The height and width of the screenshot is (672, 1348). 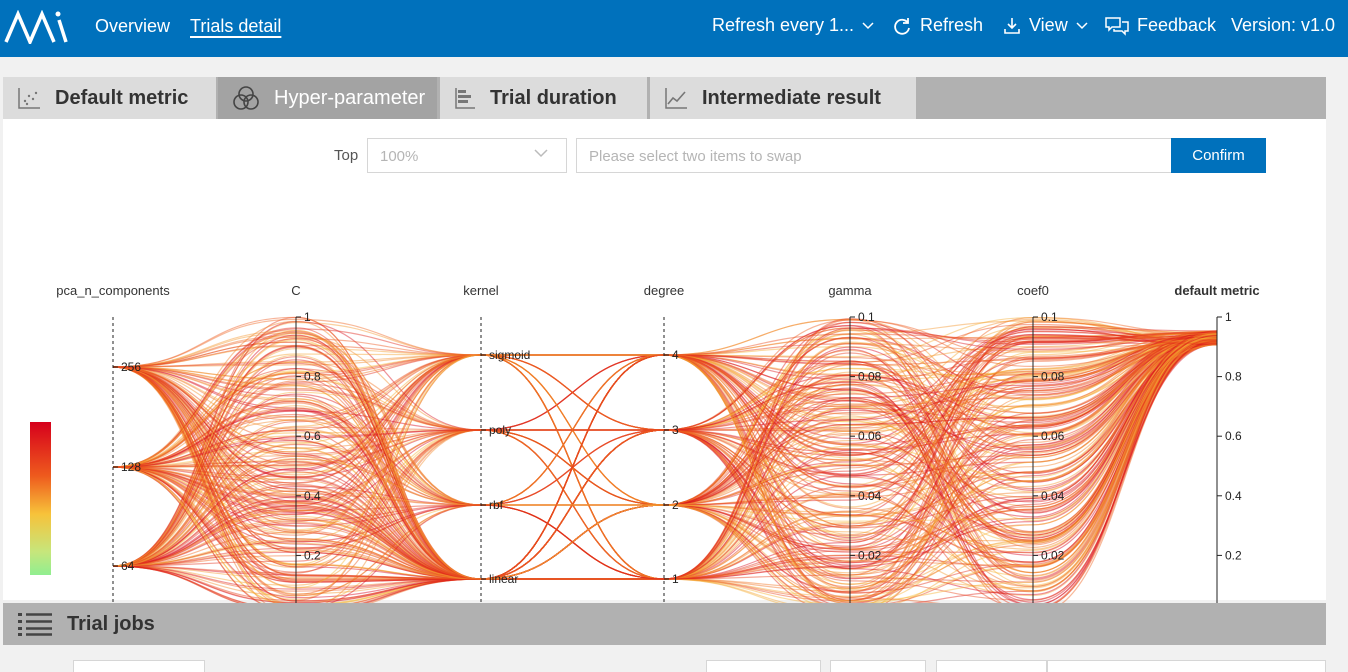 I want to click on tick-label: 3, so click(x=675, y=430).